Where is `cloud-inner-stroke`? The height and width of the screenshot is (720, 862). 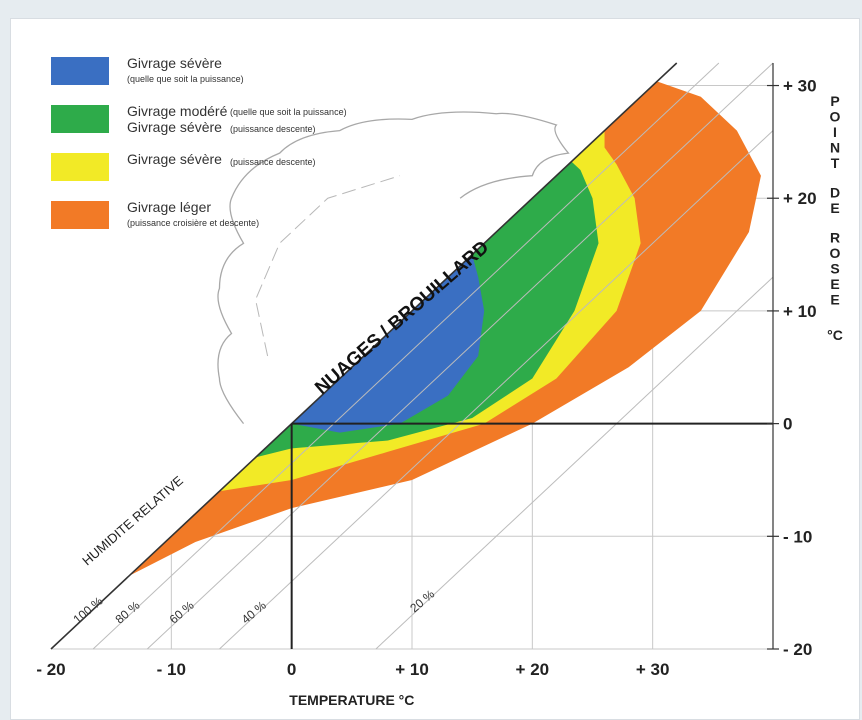
cloud-inner-stroke is located at coordinates (328, 266).